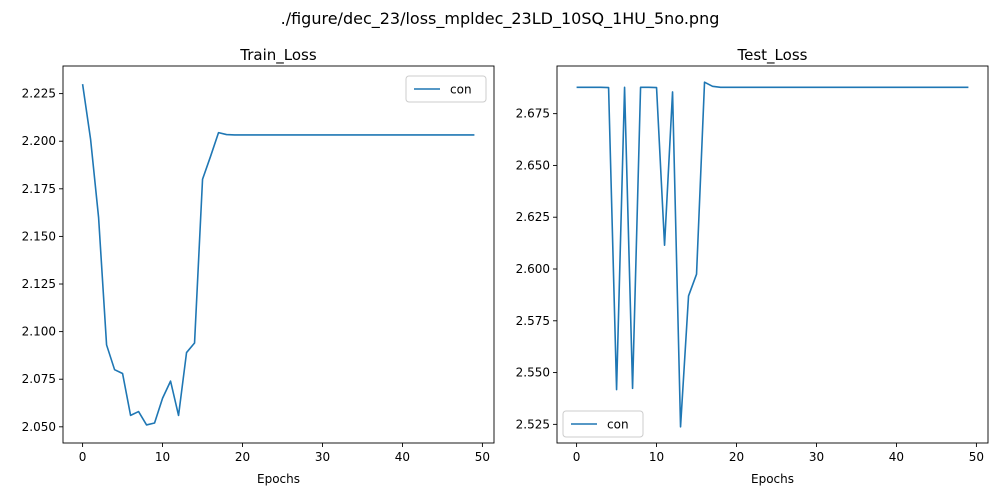  Describe the element at coordinates (39, 427) in the screenshot. I see `y-tick-label: 2.050` at that location.